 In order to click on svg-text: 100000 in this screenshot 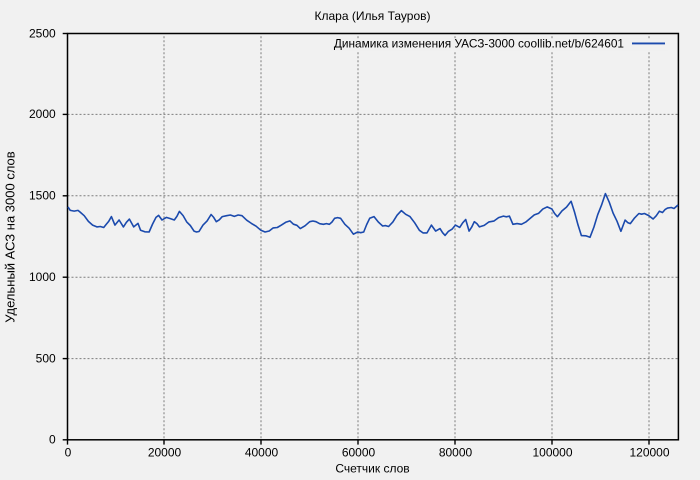, I will do `click(552, 452)`.